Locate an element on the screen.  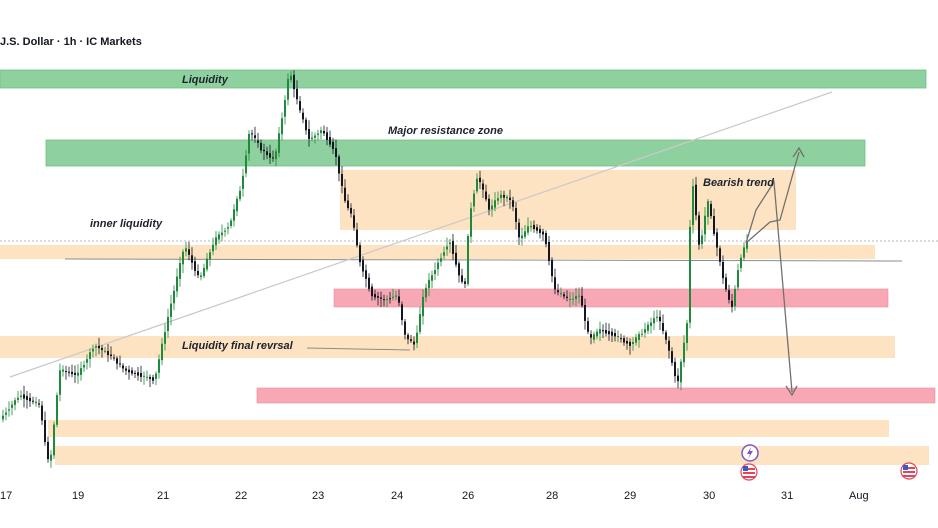
x-tick-label: 19 is located at coordinates (78, 496).